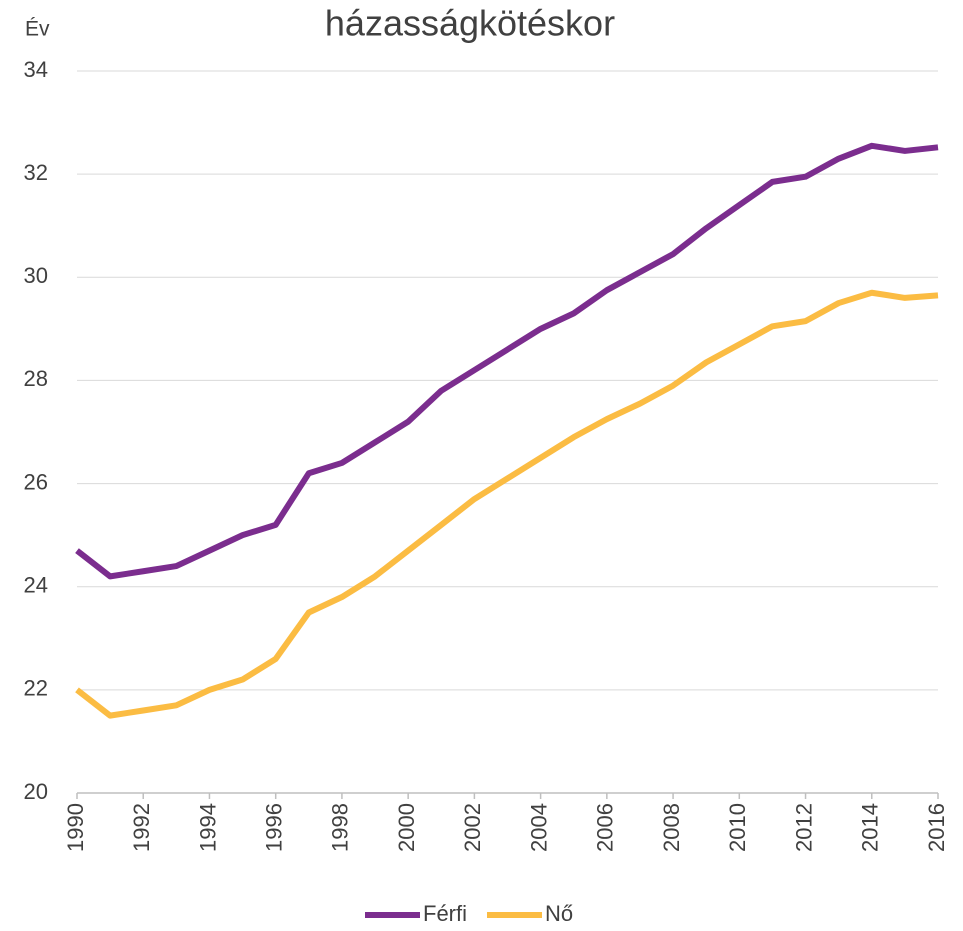 The height and width of the screenshot is (931, 963). Describe the element at coordinates (36, 172) in the screenshot. I see `y-tick-label: 32` at that location.